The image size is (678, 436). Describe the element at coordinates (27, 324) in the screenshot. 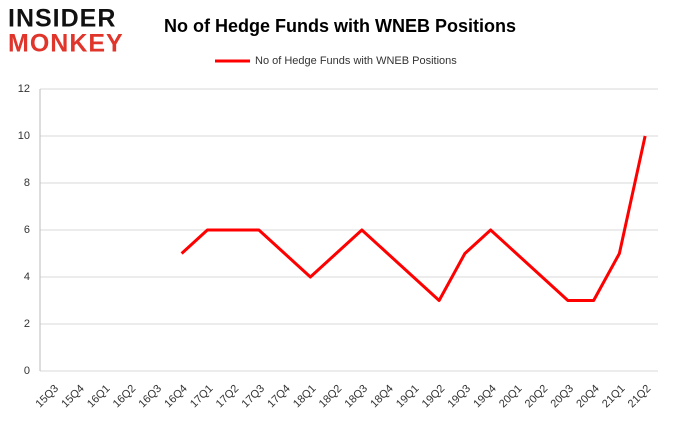

I see `y-tick-label: 2` at that location.